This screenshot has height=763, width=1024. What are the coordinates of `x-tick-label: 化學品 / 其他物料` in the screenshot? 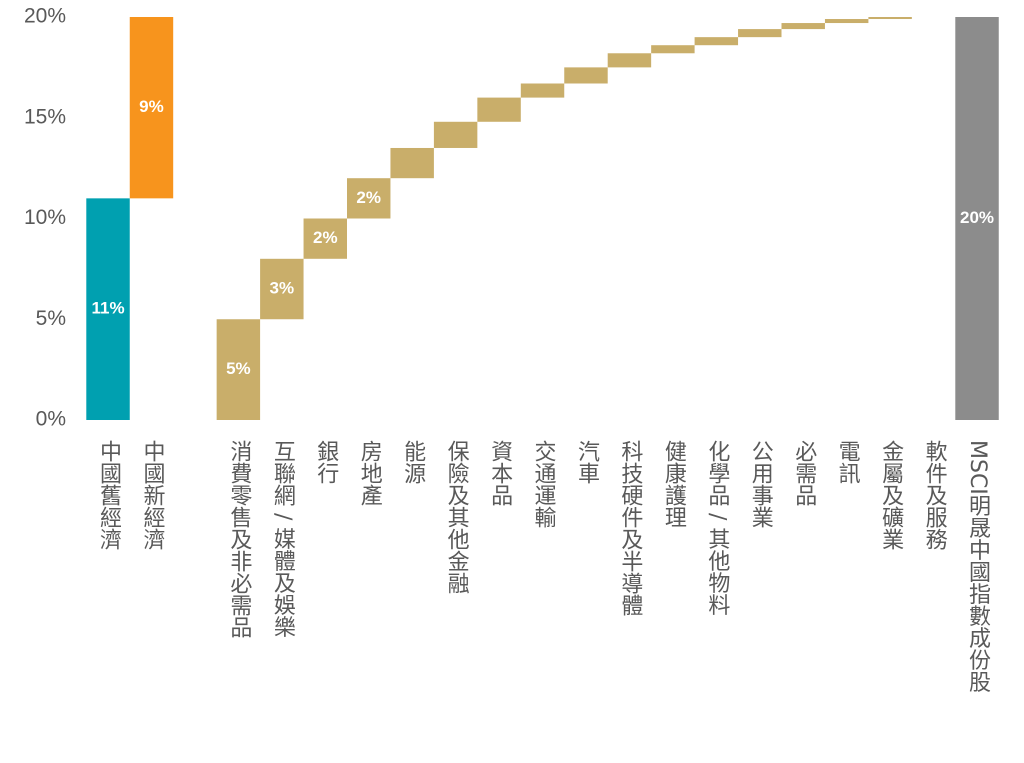 It's located at (717, 528).